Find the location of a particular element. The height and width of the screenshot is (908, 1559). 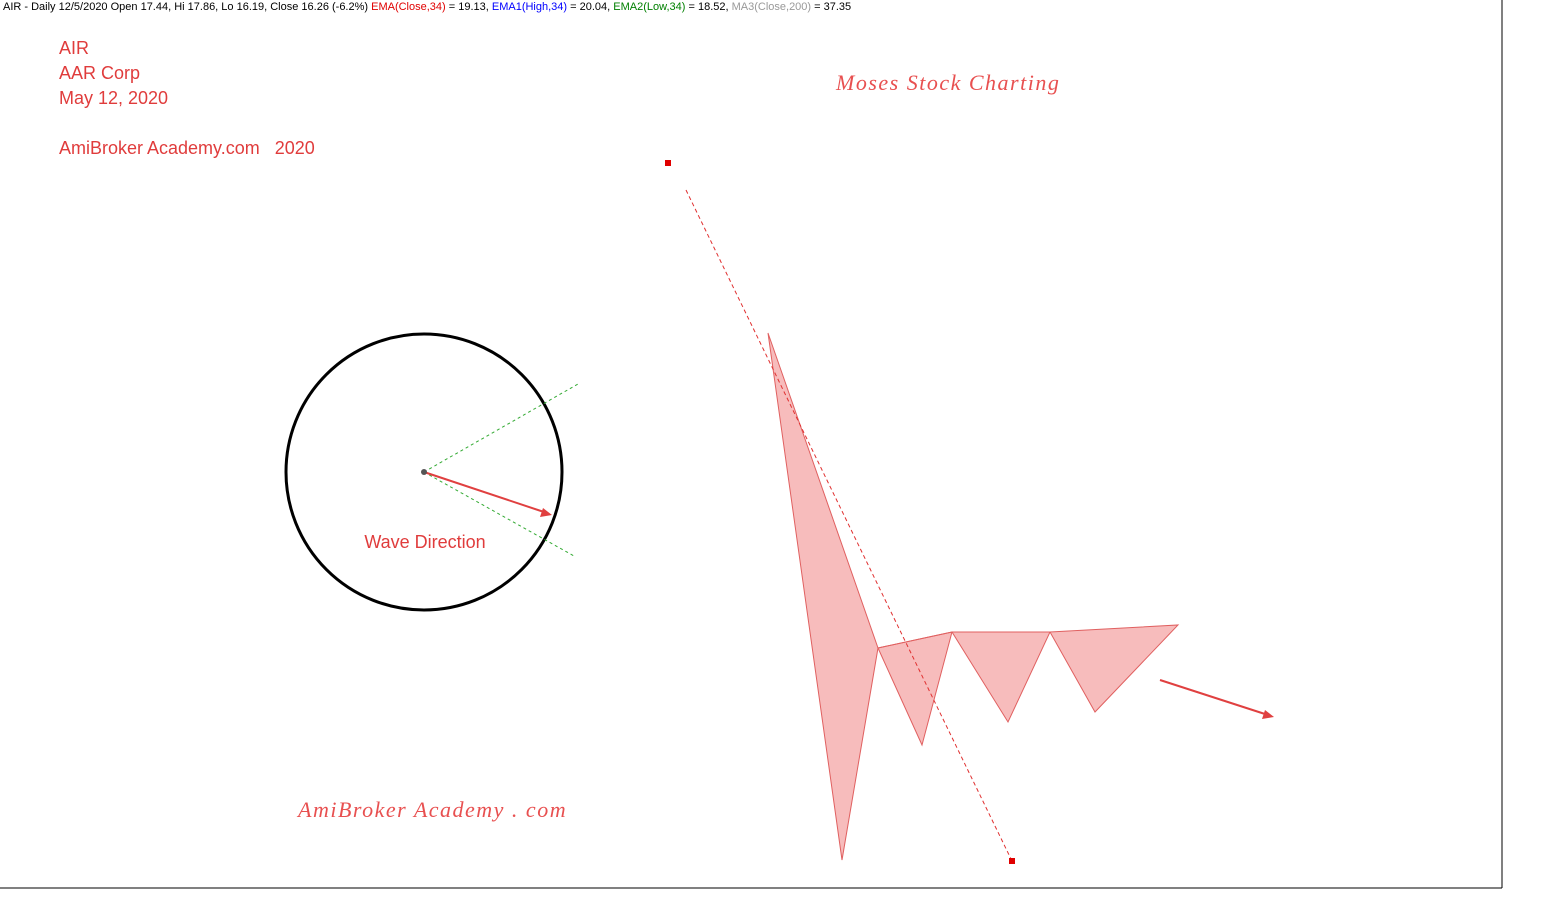

header-part: = 37.35 is located at coordinates (831, 7).